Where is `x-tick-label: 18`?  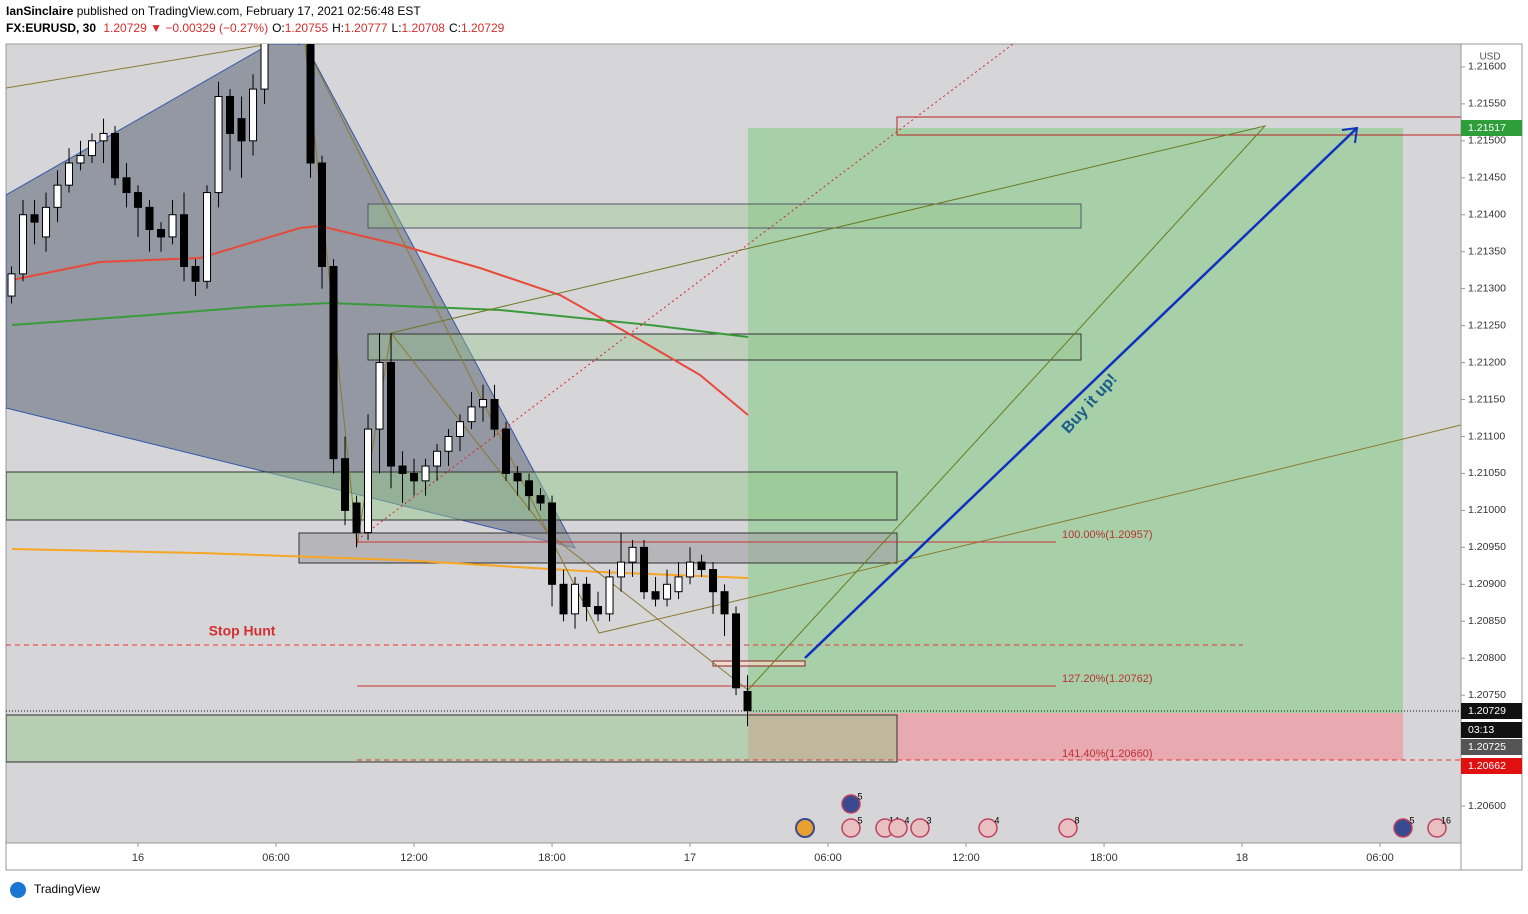
x-tick-label: 18 is located at coordinates (1242, 858).